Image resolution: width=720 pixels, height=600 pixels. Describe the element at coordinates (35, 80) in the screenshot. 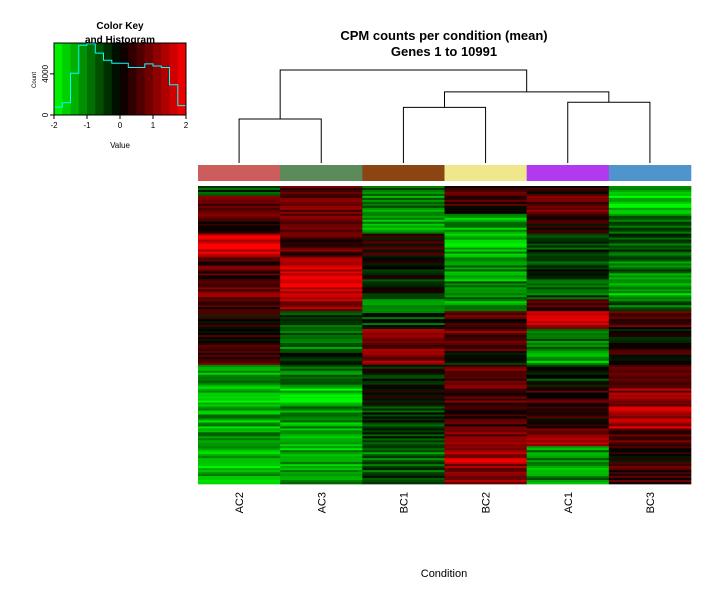

I see `color-key-ylabel: Count` at that location.